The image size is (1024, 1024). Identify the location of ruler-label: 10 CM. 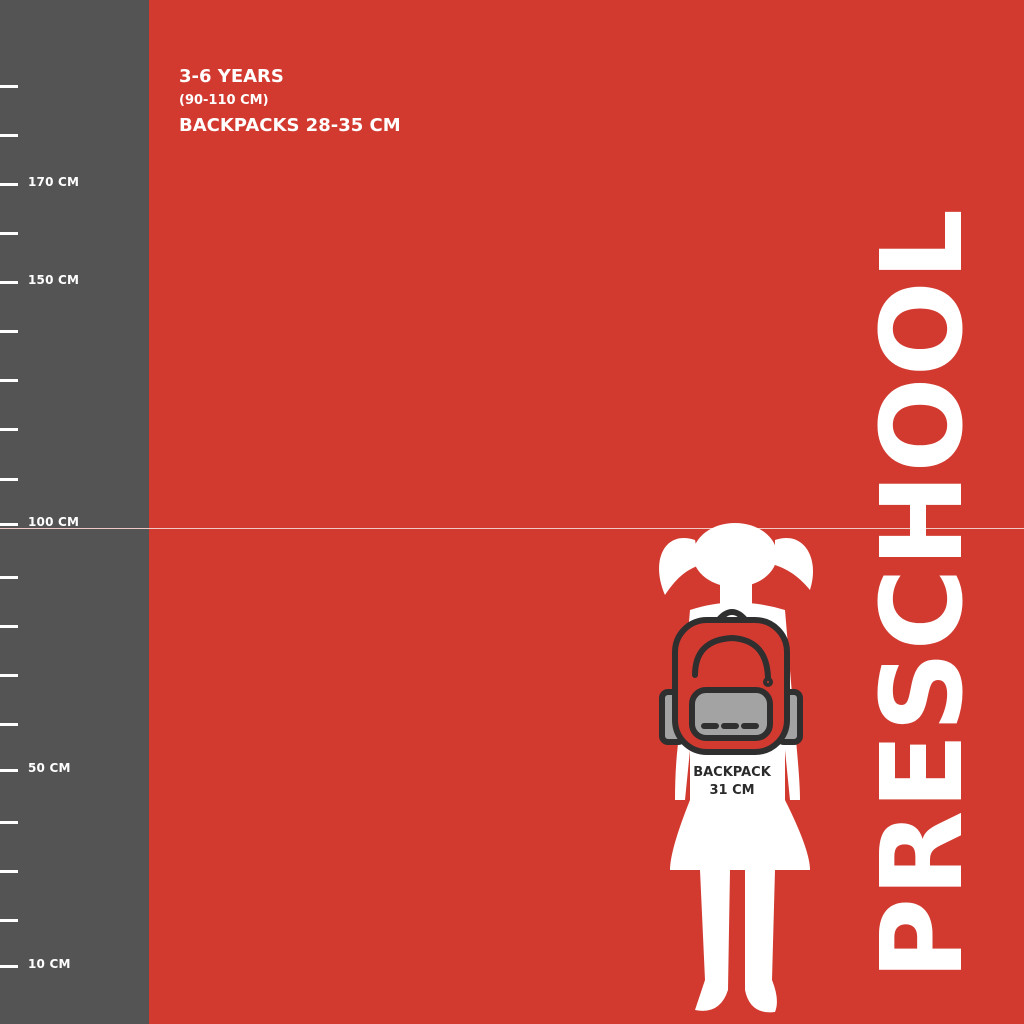
(49, 964).